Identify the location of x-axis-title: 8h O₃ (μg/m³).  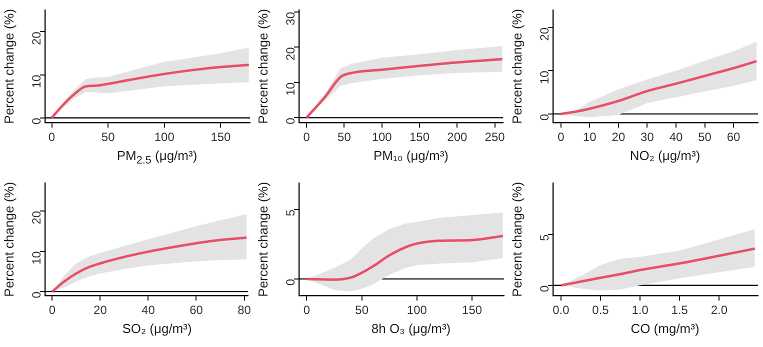
(411, 328).